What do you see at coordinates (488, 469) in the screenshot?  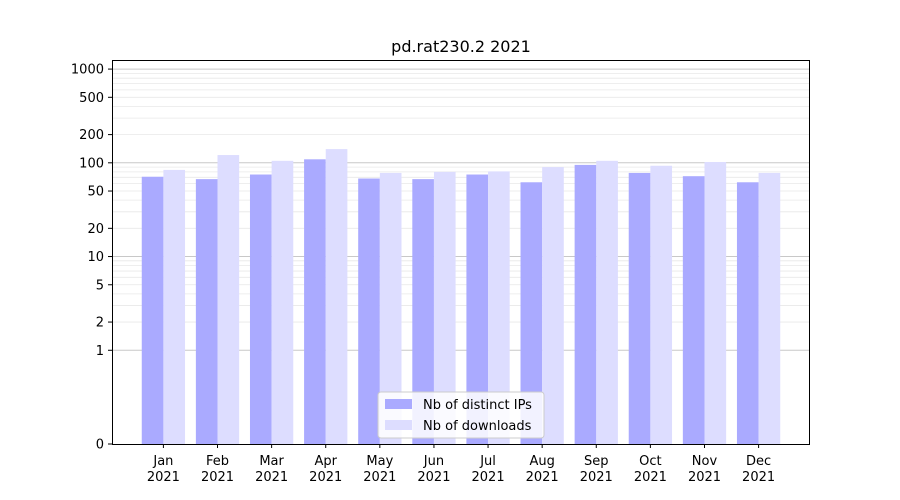 I see `x-tick-label: Jul 2021` at bounding box center [488, 469].